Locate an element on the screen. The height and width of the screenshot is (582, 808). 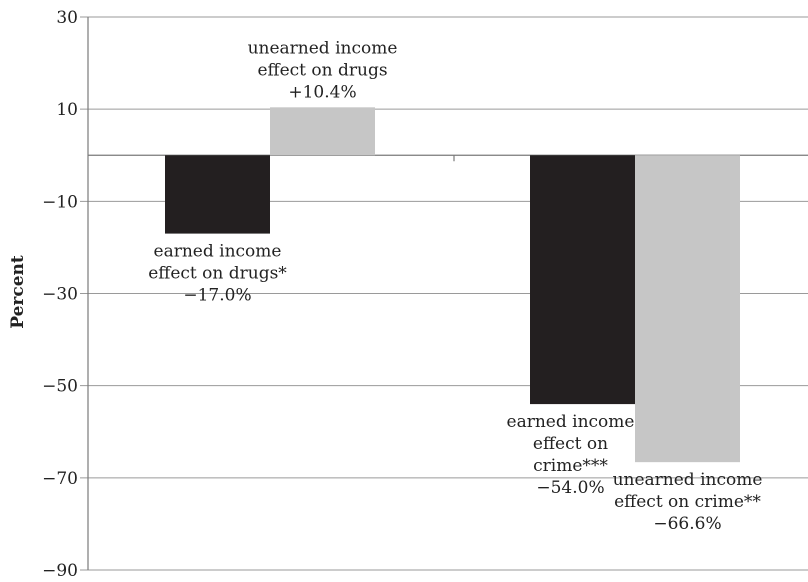
data-label: effect on crime** is located at coordinates (687, 502).